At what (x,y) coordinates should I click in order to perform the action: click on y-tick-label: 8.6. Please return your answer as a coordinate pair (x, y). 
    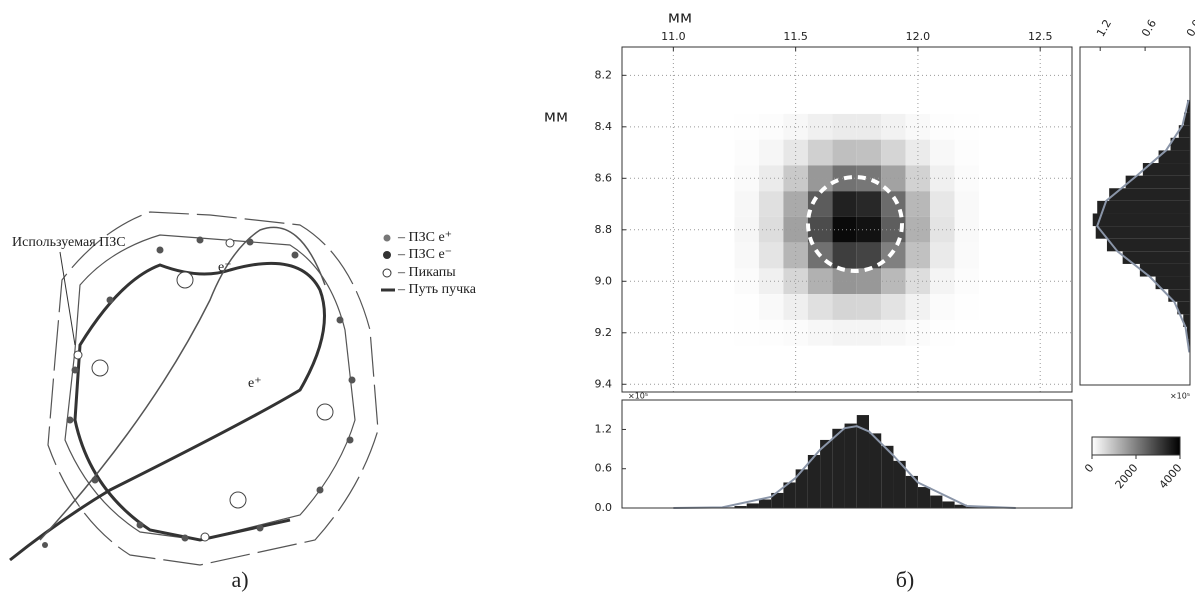
    Looking at the image, I should click on (604, 177).